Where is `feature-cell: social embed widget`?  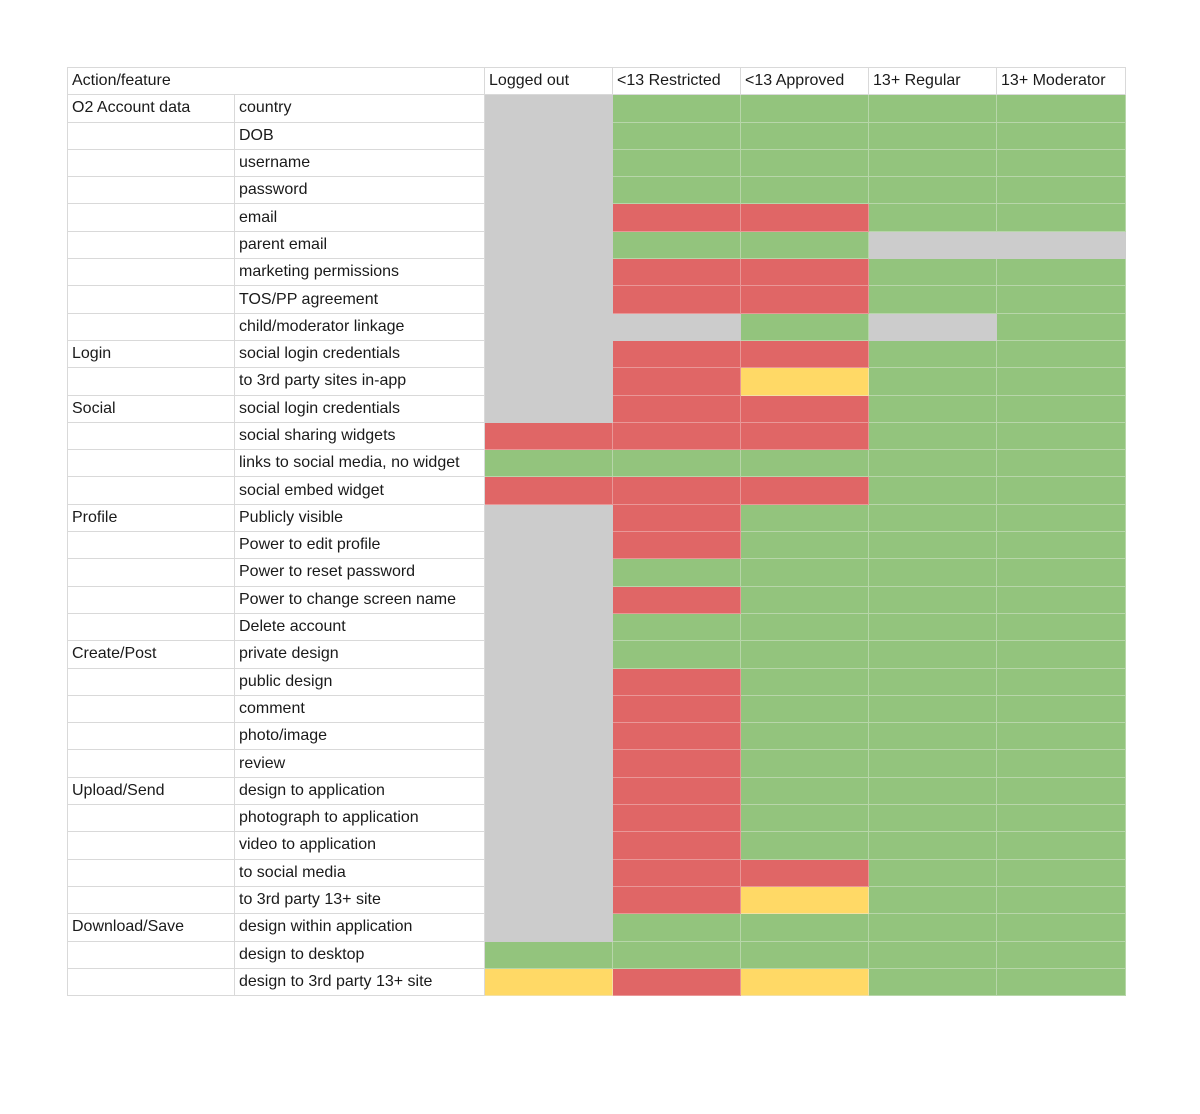
feature-cell: social embed widget is located at coordinates (359, 490).